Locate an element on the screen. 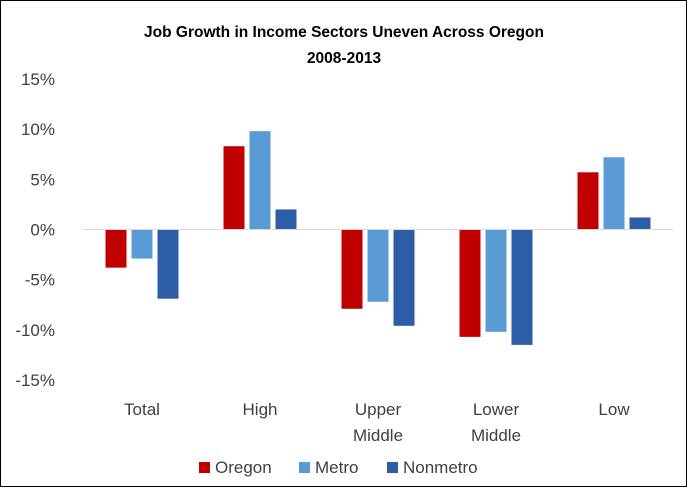 This screenshot has height=487, width=687. legend-label-nonmetro: Nonmetro is located at coordinates (440, 467).